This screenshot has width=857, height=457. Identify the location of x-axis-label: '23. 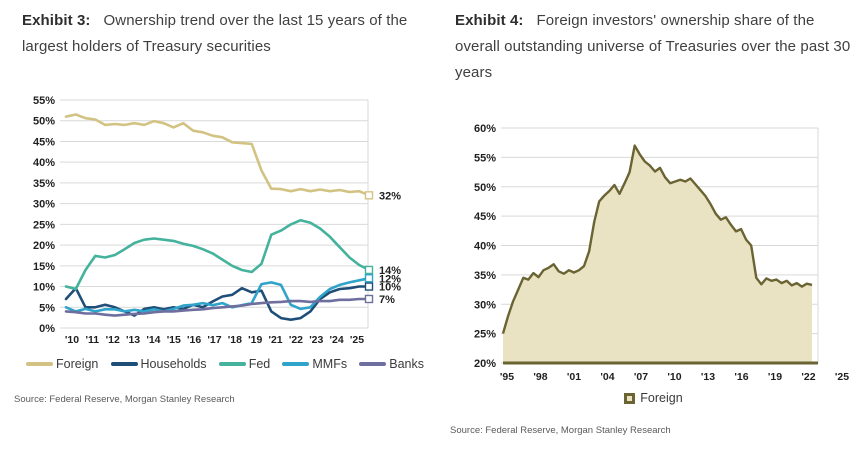
(316, 340).